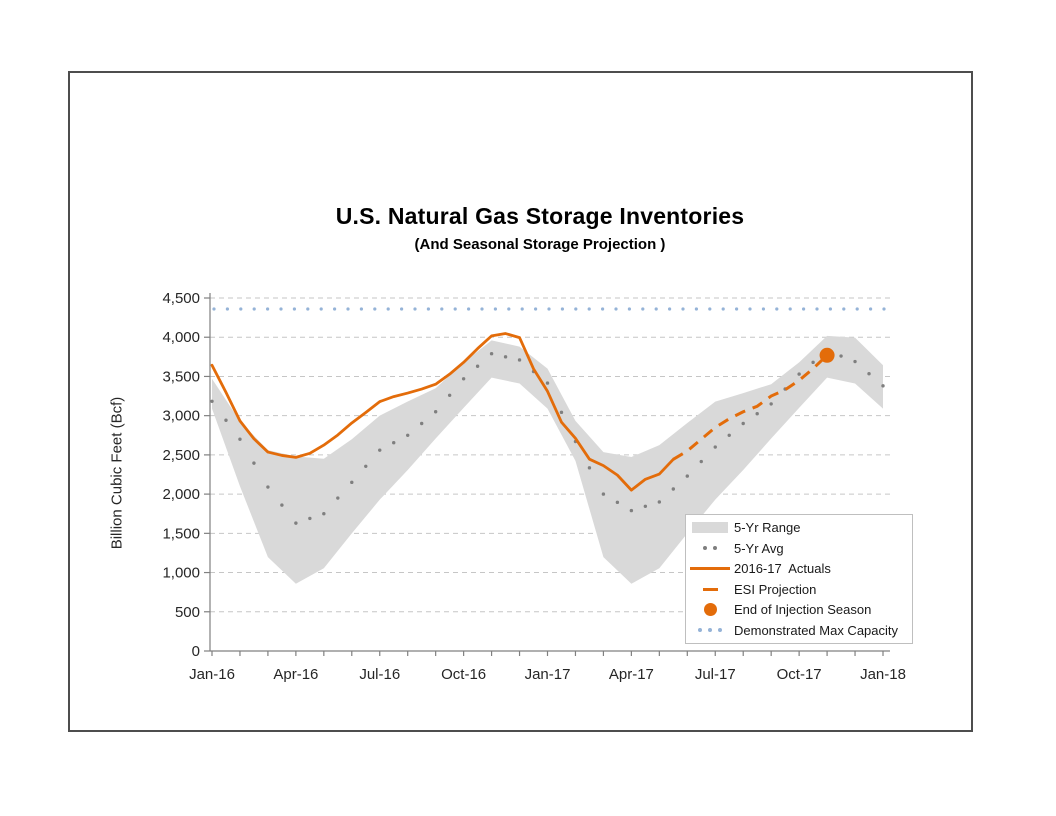 This screenshot has height=816, width=1056. What do you see at coordinates (540, 244) in the screenshot?
I see `chart-subtitle: (And Seasonal Storage Projection )` at bounding box center [540, 244].